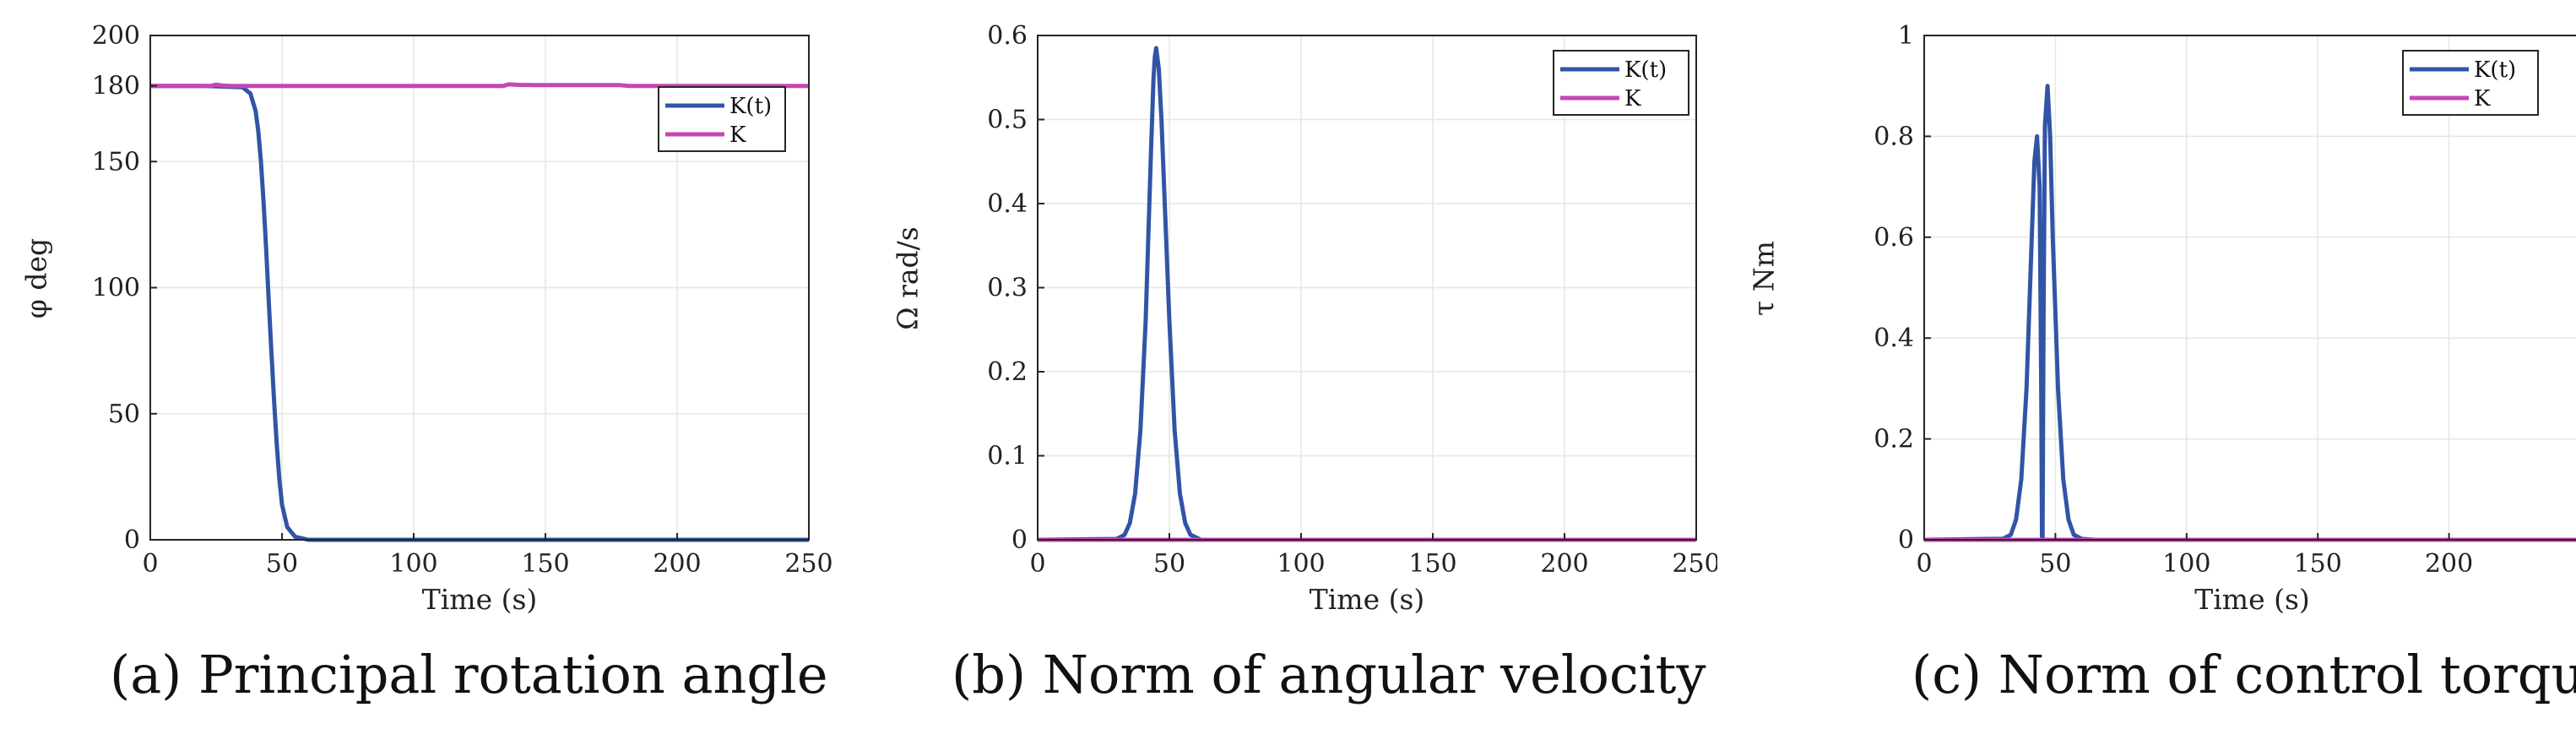  I want to click on series-line-k, so click(479, 86).